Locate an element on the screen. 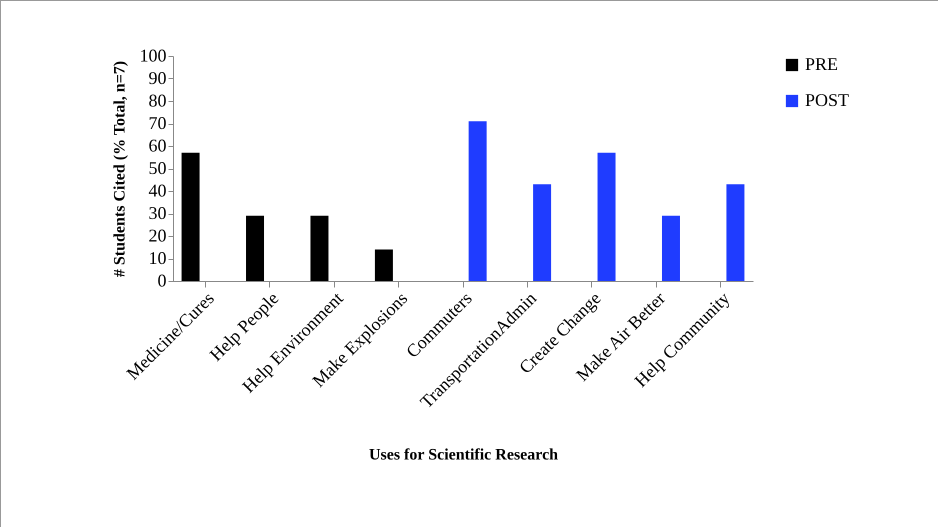 This screenshot has height=529, width=940. y-tick-label: 70 is located at coordinates (157, 123).